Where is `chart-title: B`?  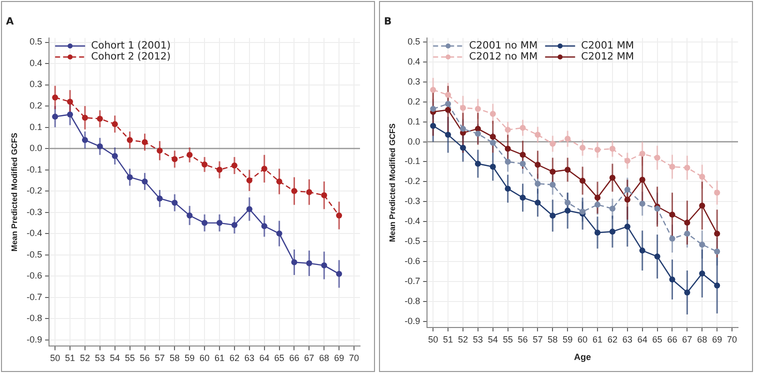
chart-title: B is located at coordinates (388, 22).